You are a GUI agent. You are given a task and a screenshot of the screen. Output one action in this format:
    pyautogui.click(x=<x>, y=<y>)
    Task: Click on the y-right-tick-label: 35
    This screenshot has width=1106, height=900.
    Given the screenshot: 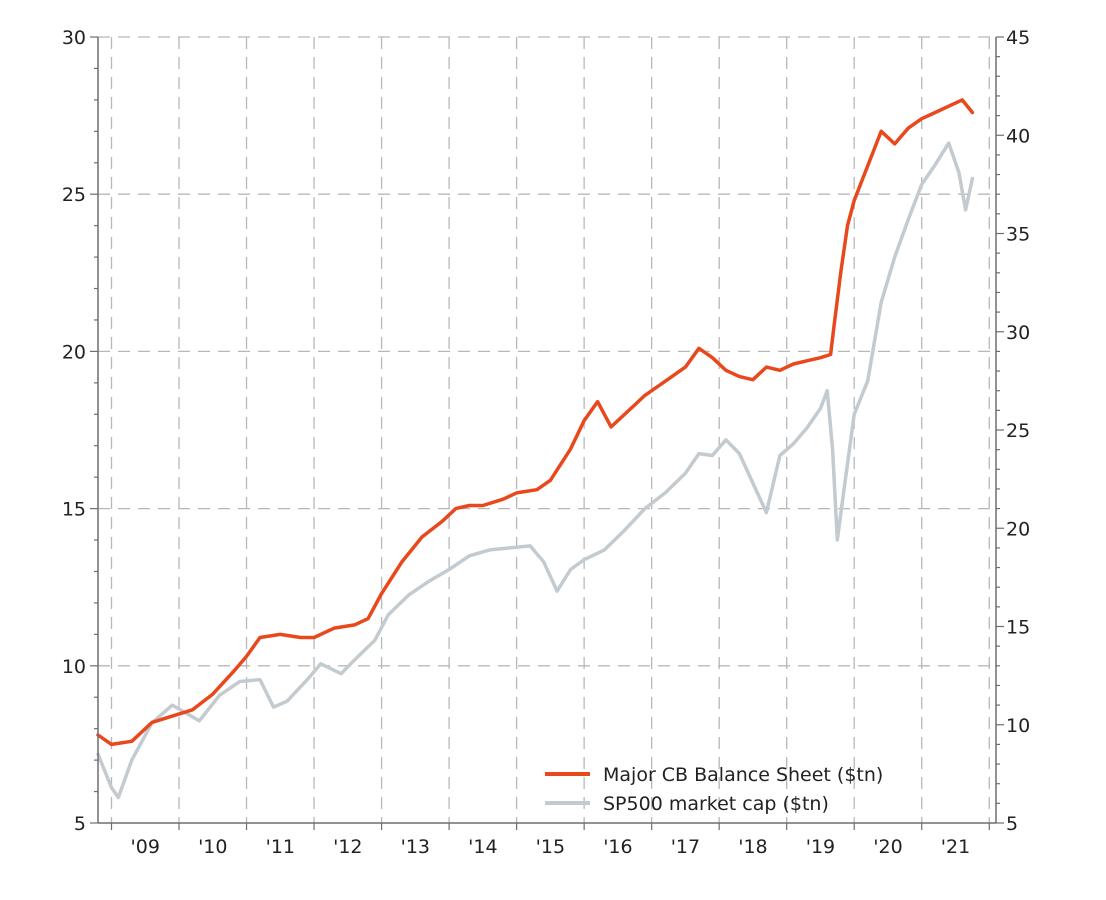 What is the action you would take?
    pyautogui.click(x=1018, y=235)
    